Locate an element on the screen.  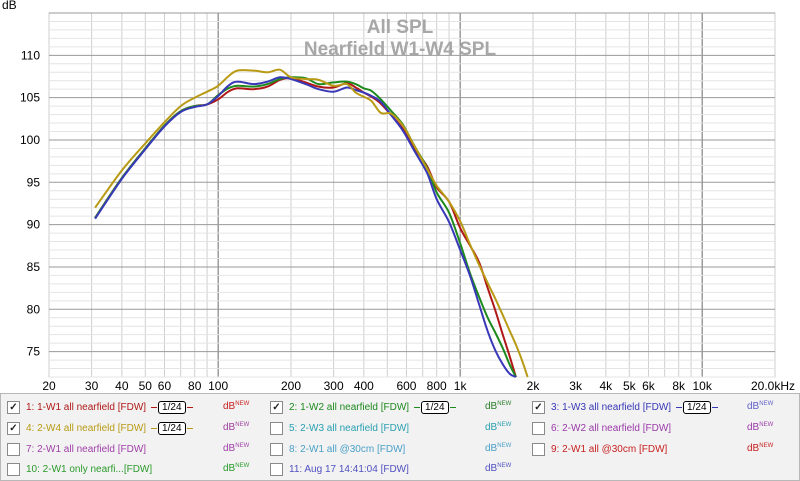
y-axis-label: dB is located at coordinates (9, 6).